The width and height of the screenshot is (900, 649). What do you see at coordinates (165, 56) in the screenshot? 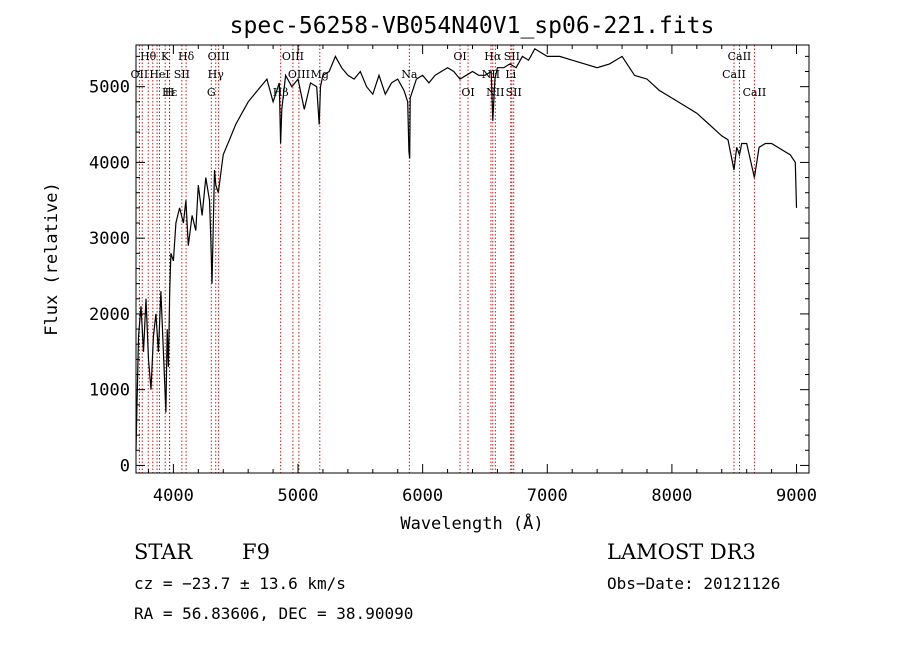
I see `line-marker-label: K` at bounding box center [165, 56].